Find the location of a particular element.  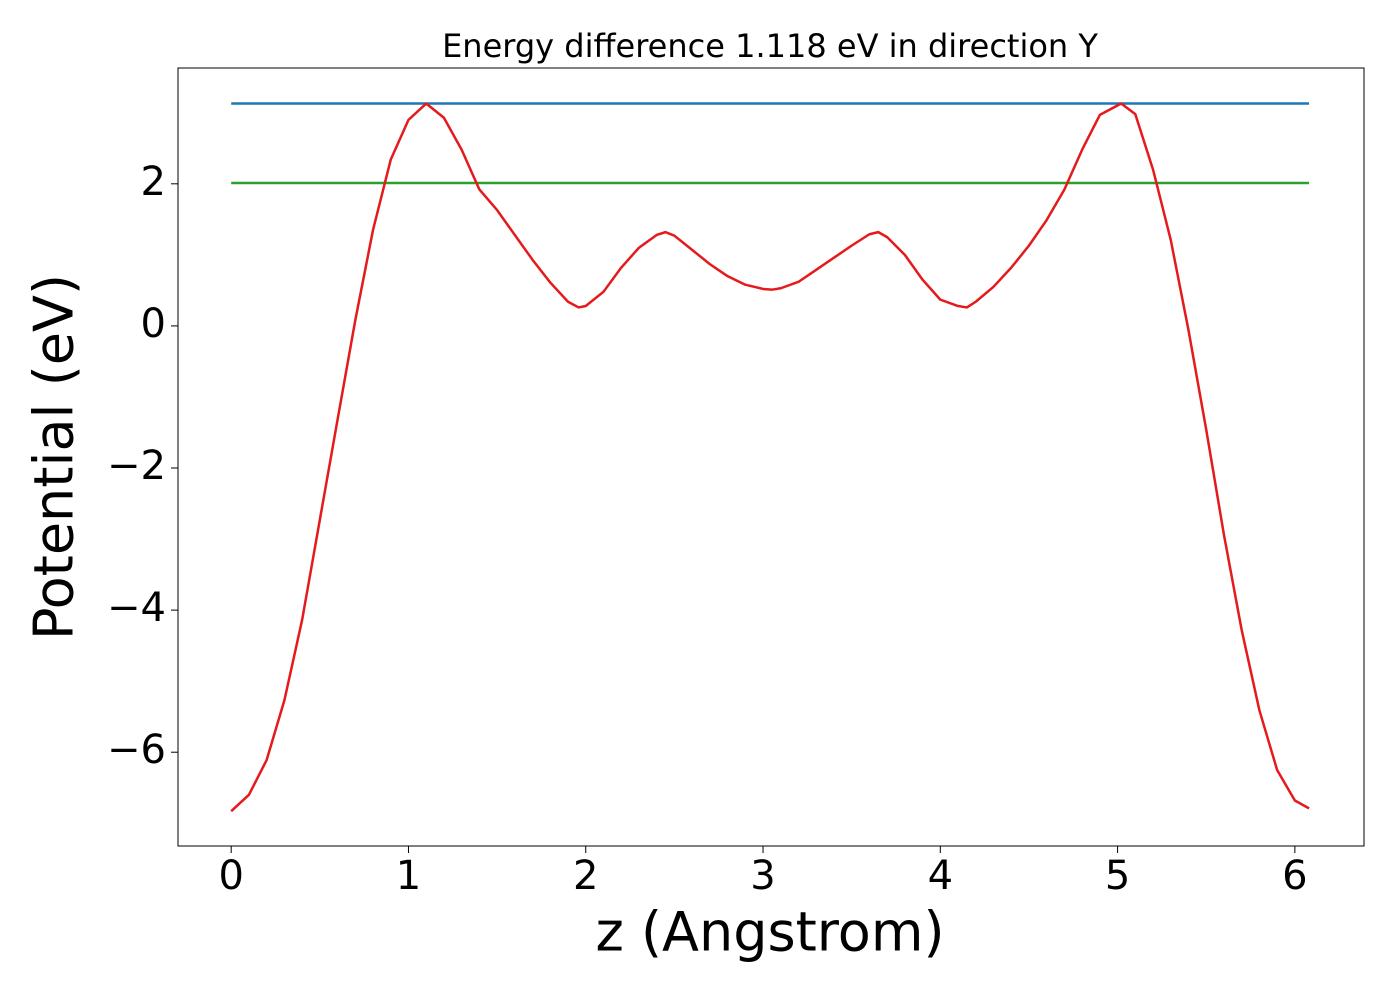

x-axis-label: z (Angstrom) is located at coordinates (769, 932).